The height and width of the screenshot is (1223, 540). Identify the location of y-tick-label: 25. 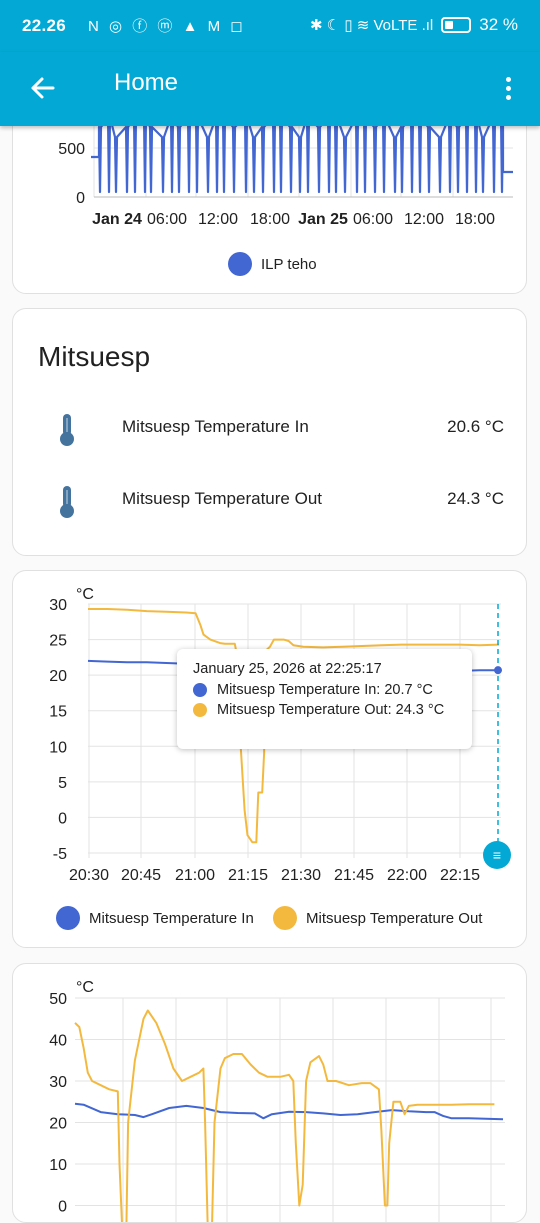
(58, 641).